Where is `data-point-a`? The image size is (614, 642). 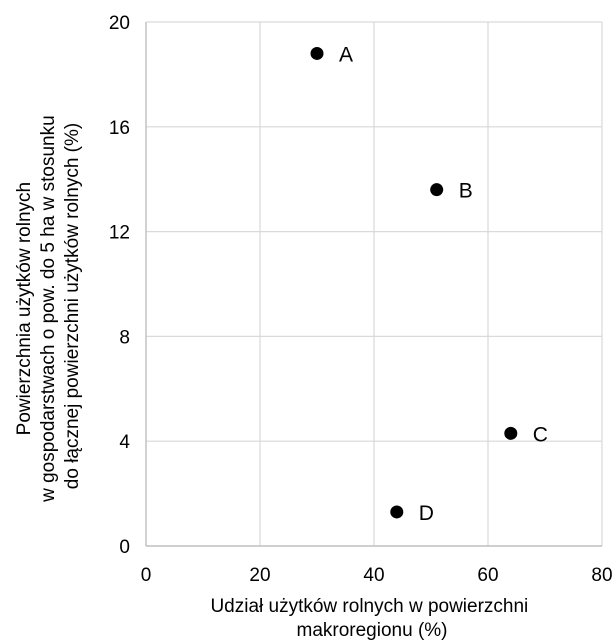 data-point-a is located at coordinates (317, 53).